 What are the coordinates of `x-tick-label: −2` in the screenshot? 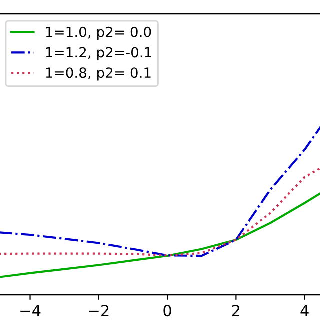 It's located at (99, 310).